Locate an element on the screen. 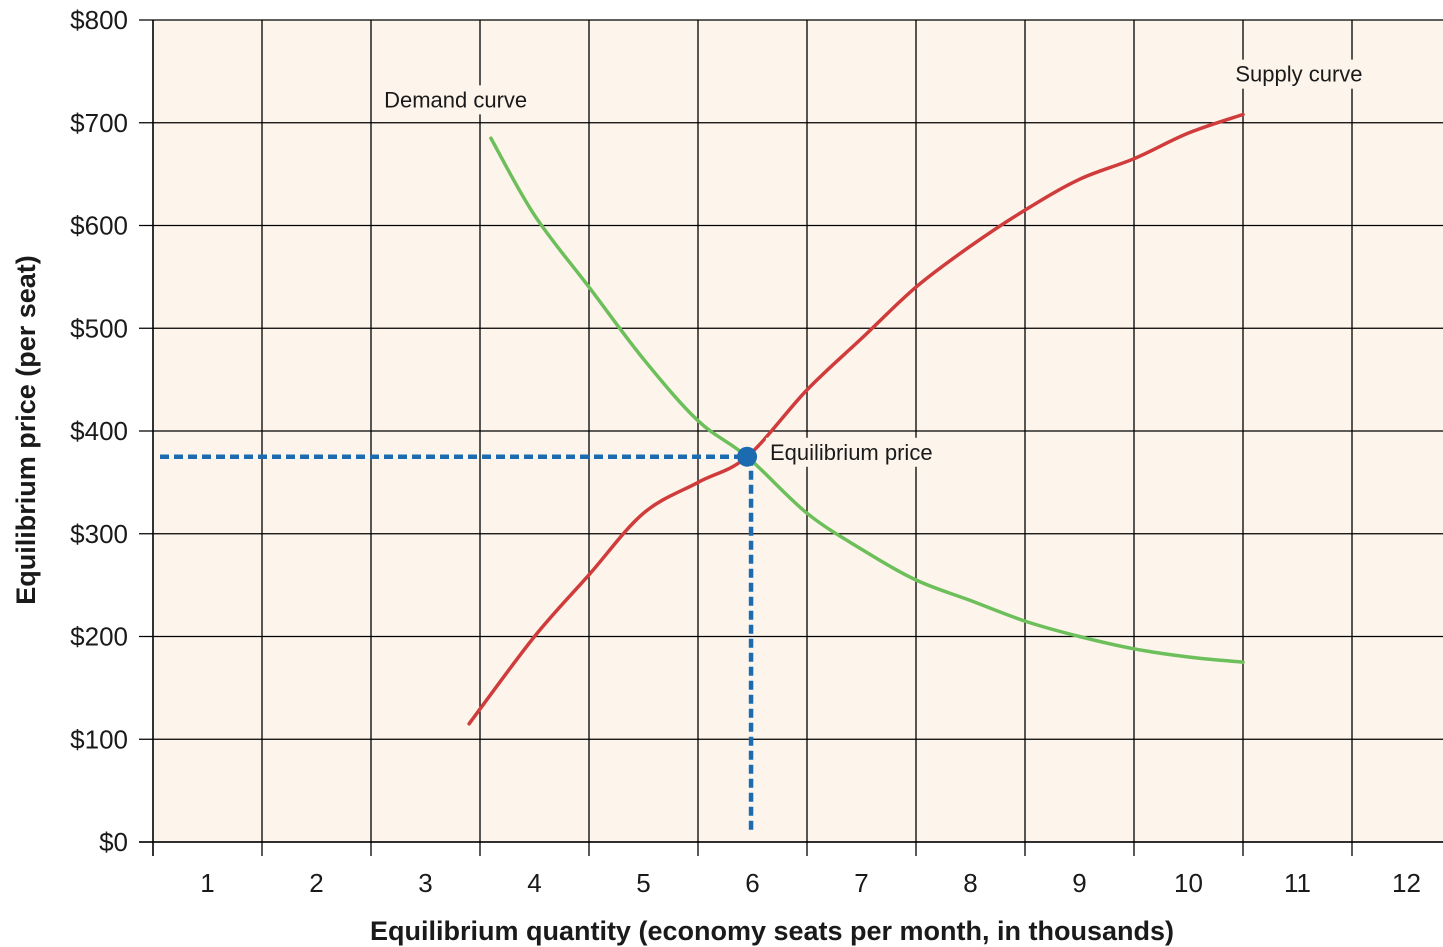  x-tick-label: 12 is located at coordinates (1406, 883).